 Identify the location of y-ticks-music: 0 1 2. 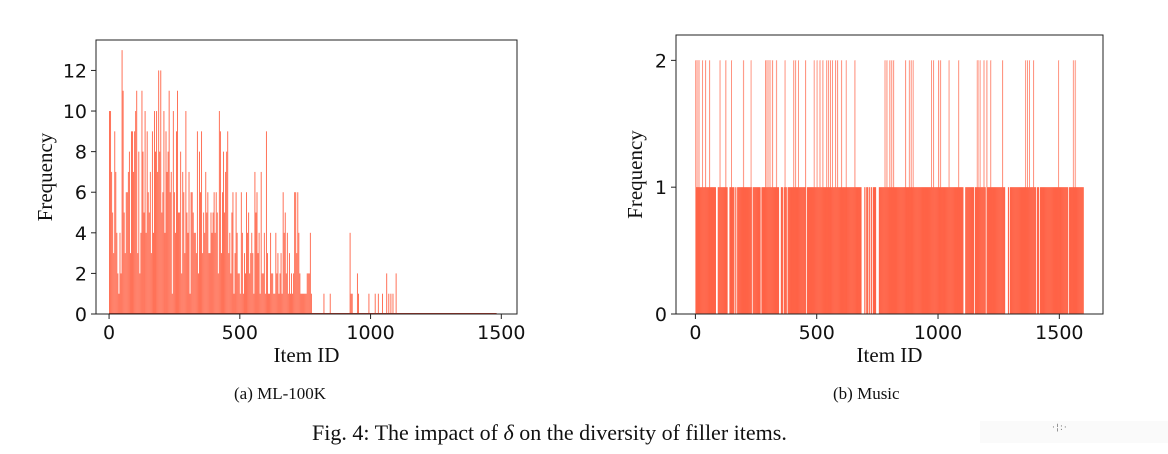
(665, 188).